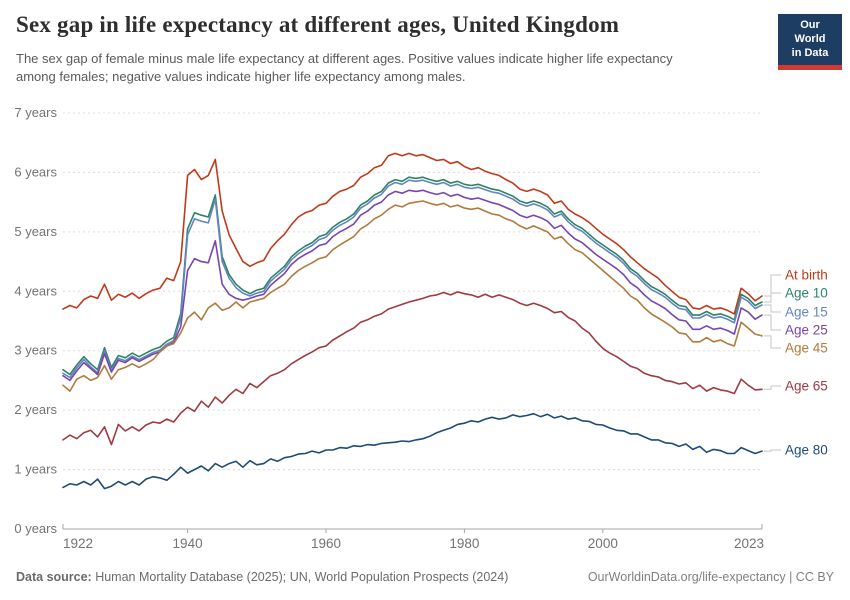 Image resolution: width=850 pixels, height=600 pixels. Describe the element at coordinates (806, 348) in the screenshot. I see `legend-label-age-45: Age 45` at that location.